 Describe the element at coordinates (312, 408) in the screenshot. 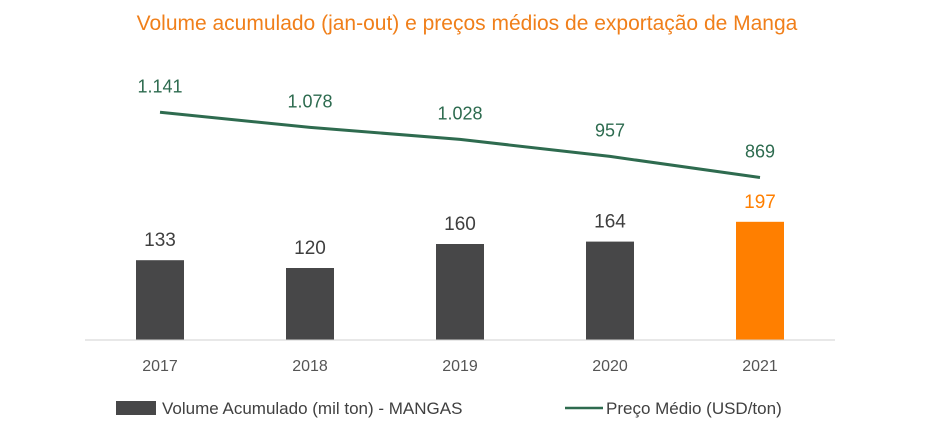

I see `legend-label-volume: Volume Acumulado (mil ton) - MANGAS` at that location.